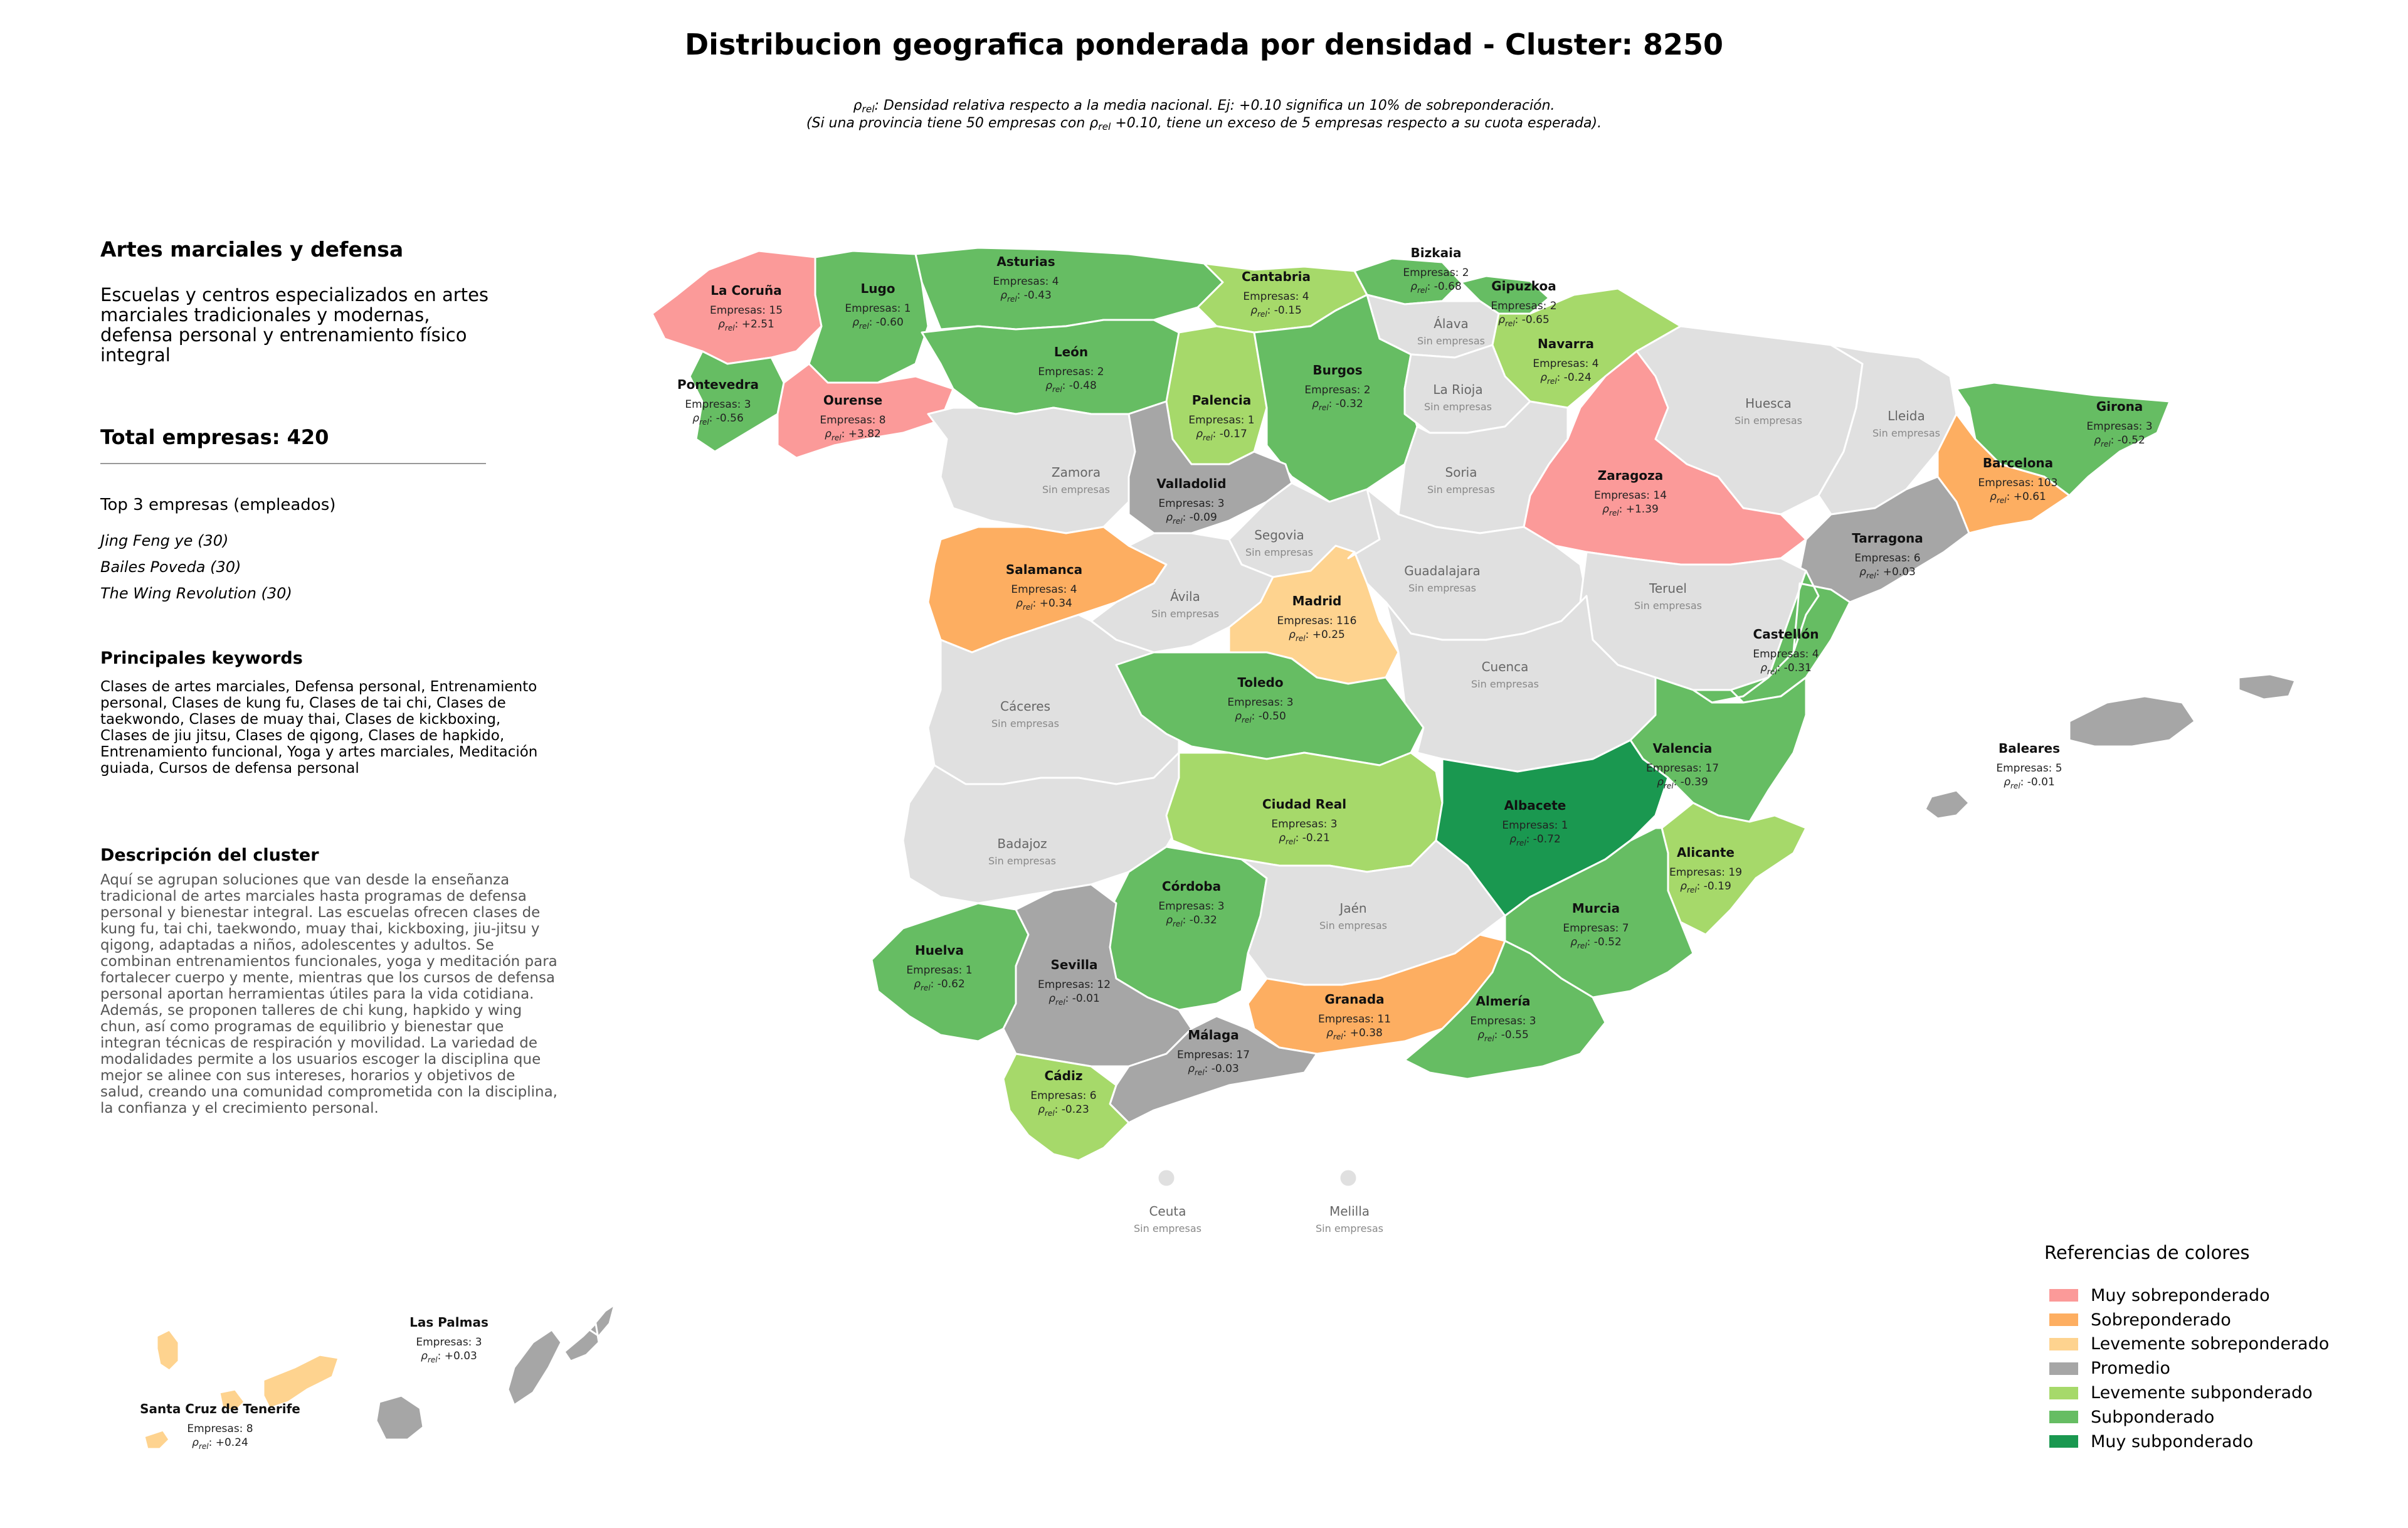  Describe the element at coordinates (1304, 839) in the screenshot. I see `province-rho: ρrel: -0.21` at that location.